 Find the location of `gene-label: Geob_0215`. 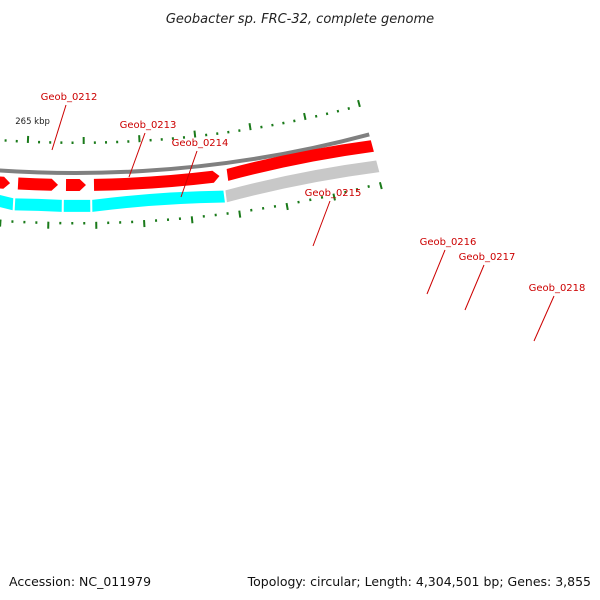

gene-label: Geob_0215 is located at coordinates (333, 193).